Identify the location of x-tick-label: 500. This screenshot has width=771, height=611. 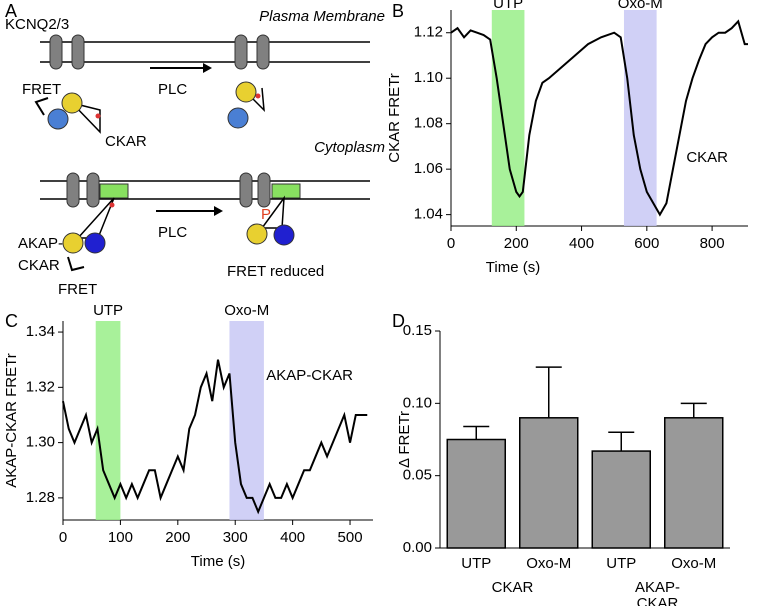
(350, 537).